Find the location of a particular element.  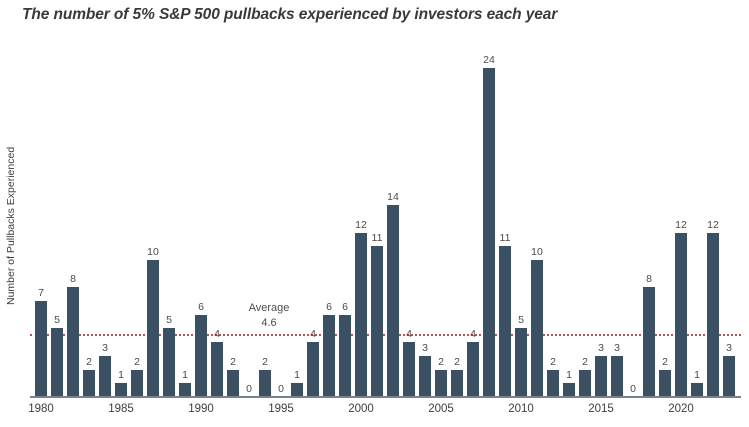

x-tick-label-2000: 2000 is located at coordinates (361, 409).